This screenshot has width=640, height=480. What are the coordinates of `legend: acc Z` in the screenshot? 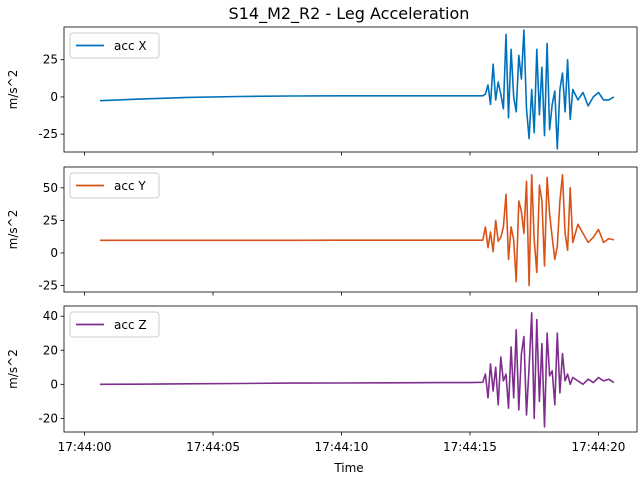 It's located at (114, 324).